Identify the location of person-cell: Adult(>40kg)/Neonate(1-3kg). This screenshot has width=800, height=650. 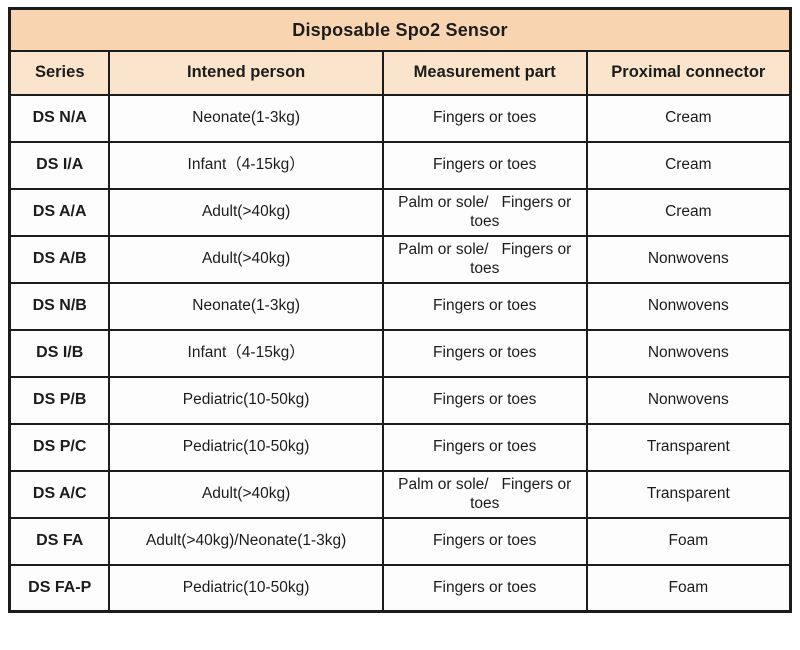
(246, 541).